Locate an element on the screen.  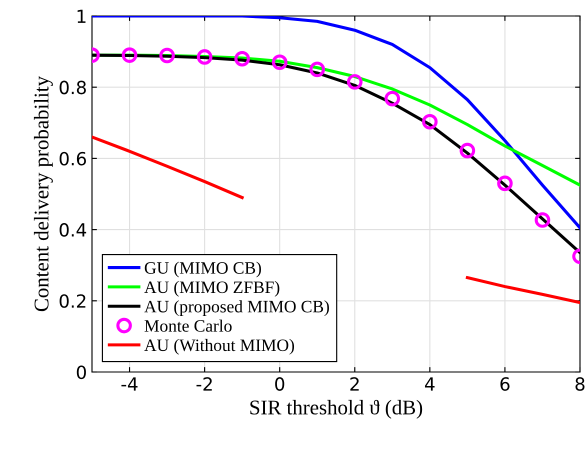
legend-label: AU (Without MIMO) is located at coordinates (219, 346).